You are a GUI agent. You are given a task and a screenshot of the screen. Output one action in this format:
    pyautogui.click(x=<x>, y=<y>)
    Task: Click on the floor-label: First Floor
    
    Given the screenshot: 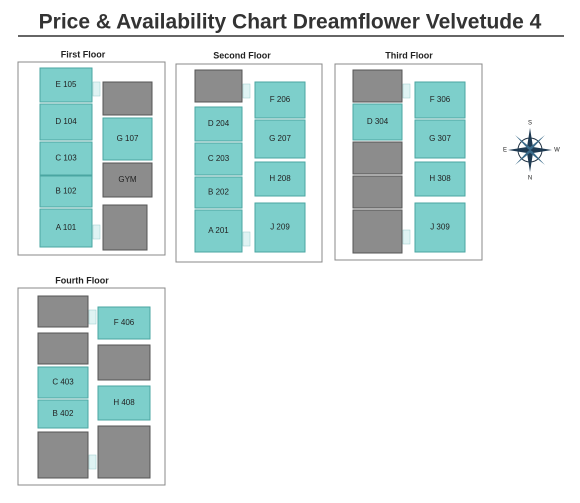 What is the action you would take?
    pyautogui.click(x=83, y=54)
    